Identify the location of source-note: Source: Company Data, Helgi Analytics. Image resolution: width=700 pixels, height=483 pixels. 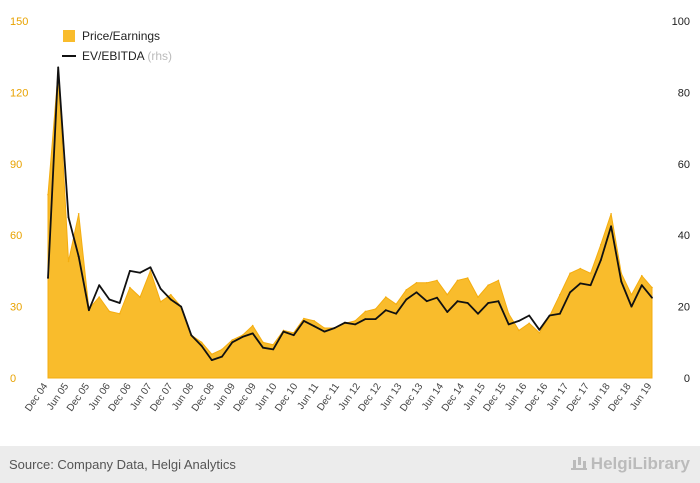
(122, 464).